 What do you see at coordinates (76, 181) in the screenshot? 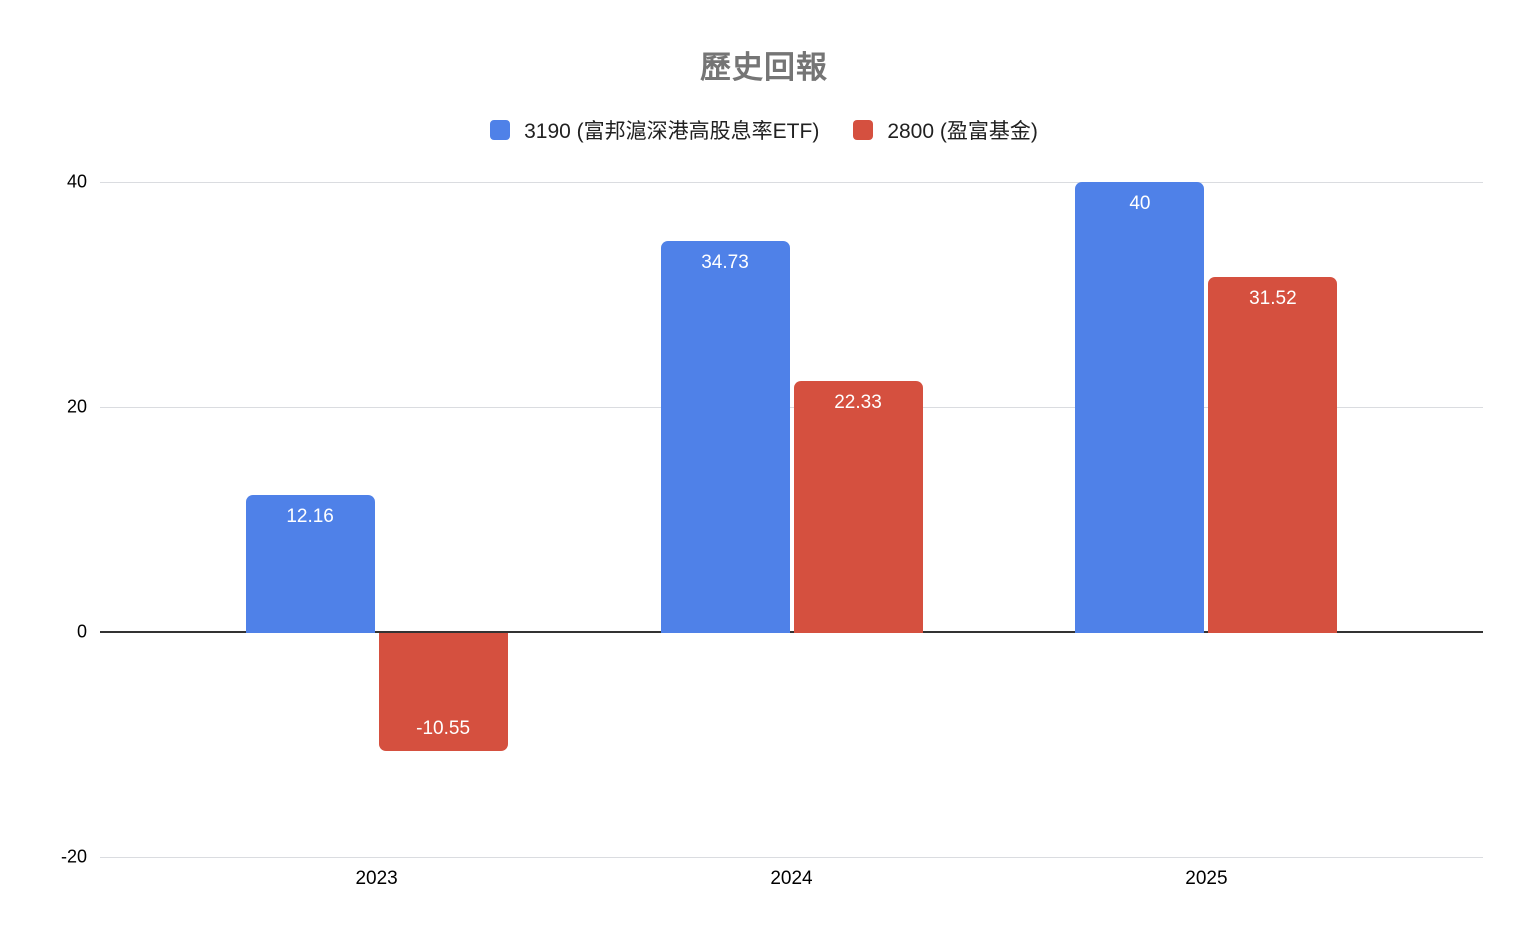
I see `y-tick-label: 40` at bounding box center [76, 181].